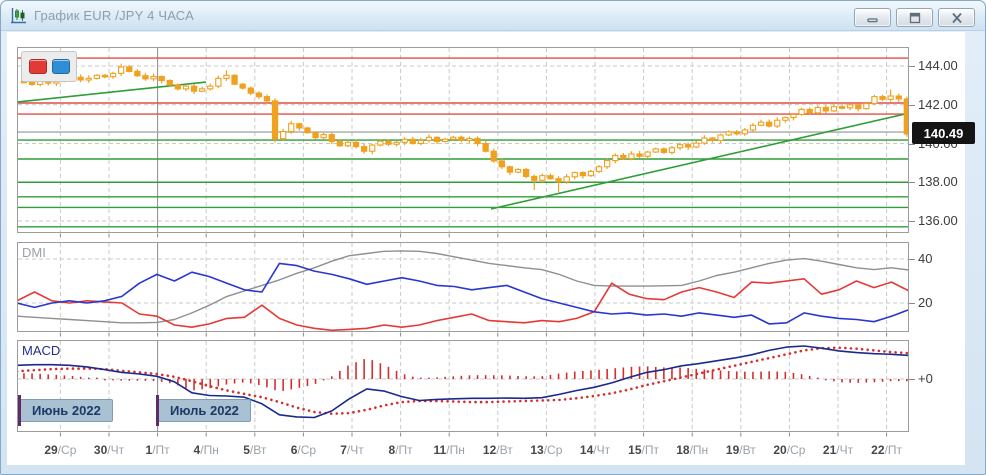 This screenshot has width=986, height=475. What do you see at coordinates (49, 66) in the screenshot?
I see `chart-mini-toolbar` at bounding box center [49, 66].